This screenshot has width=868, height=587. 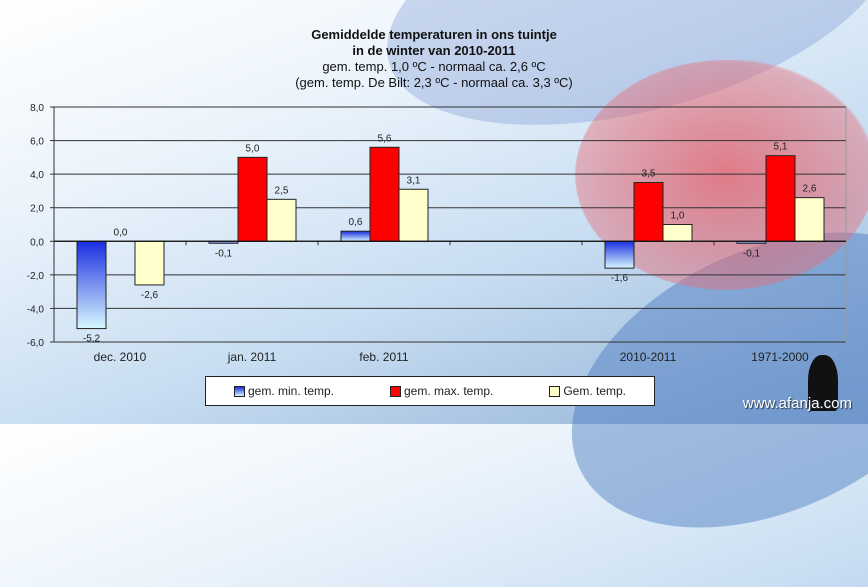 What do you see at coordinates (434, 34) in the screenshot?
I see `chart-title: Gemiddelde temperaturen in ons tuintje` at bounding box center [434, 34].